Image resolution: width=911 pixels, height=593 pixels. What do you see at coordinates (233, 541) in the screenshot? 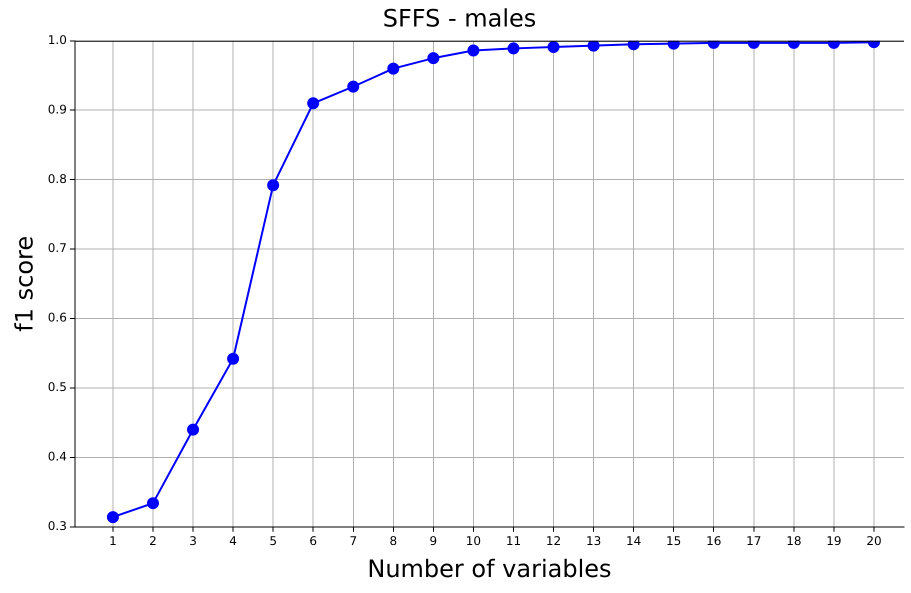
I see `x-tick-label: 4` at bounding box center [233, 541].